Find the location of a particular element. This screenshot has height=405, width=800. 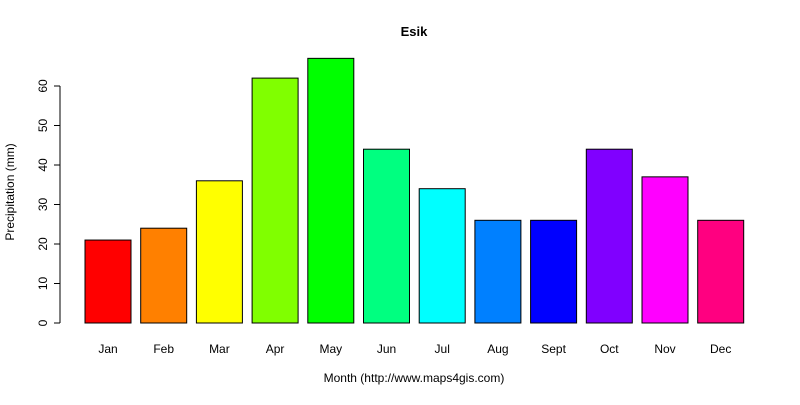

bar-jun is located at coordinates (386, 236).